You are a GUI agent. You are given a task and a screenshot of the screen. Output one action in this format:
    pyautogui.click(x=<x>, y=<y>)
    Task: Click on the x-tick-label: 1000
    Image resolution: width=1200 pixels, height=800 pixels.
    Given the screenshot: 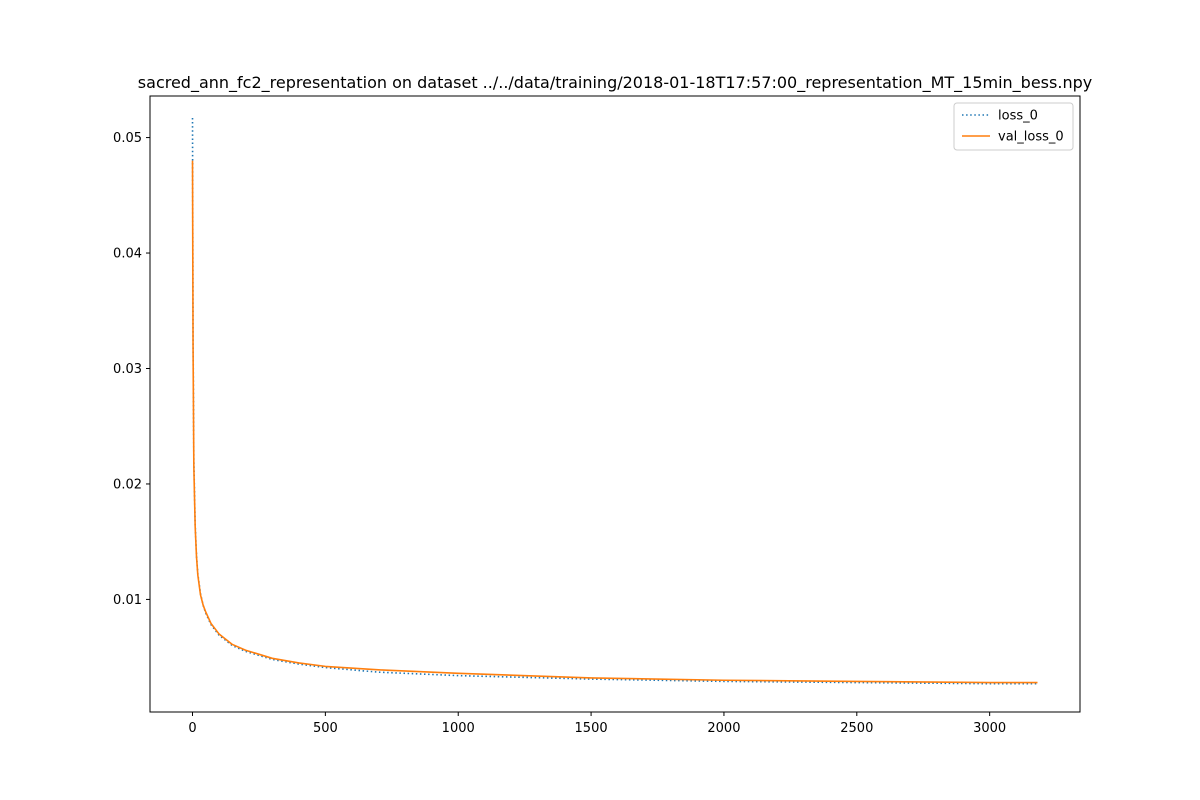 What is the action you would take?
    pyautogui.click(x=458, y=728)
    